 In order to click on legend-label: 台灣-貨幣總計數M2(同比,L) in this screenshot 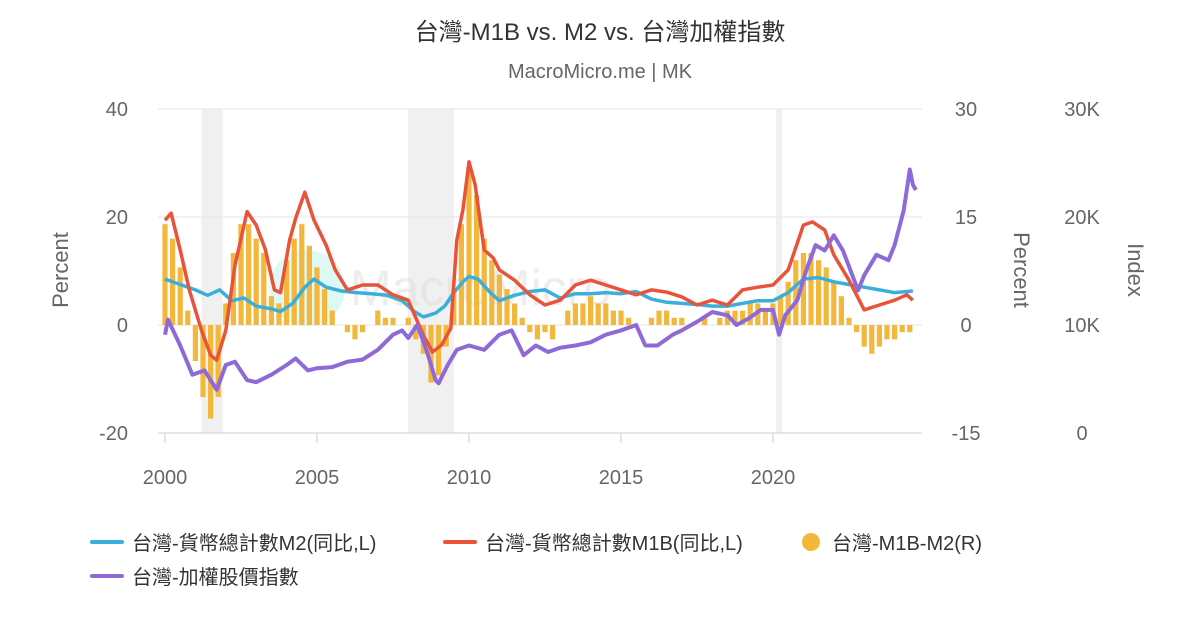, I will do `click(254, 544)`.